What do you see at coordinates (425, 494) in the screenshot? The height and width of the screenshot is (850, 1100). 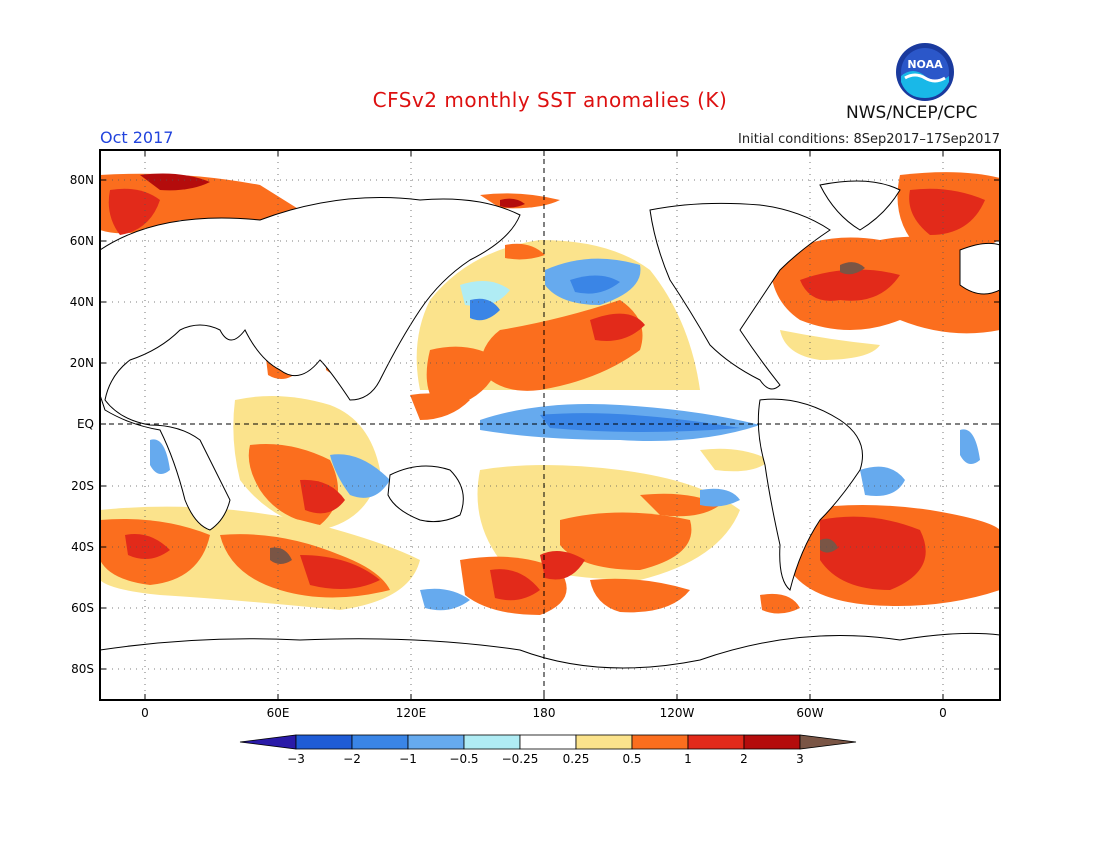 I see `continent-australia` at bounding box center [425, 494].